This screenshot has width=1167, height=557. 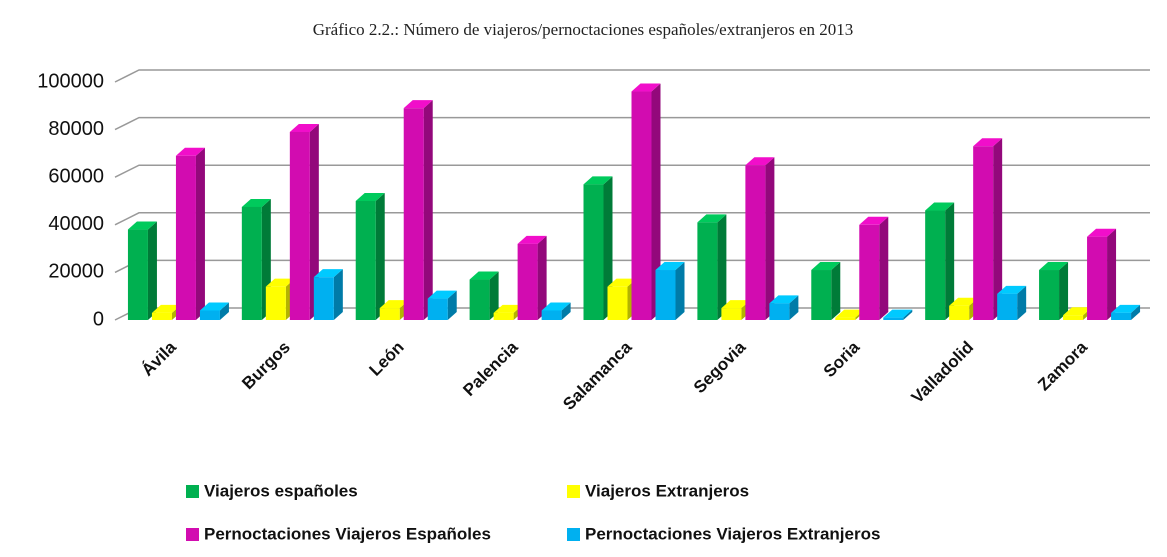 I want to click on y-tick-label: 20000, so click(x=76, y=272).